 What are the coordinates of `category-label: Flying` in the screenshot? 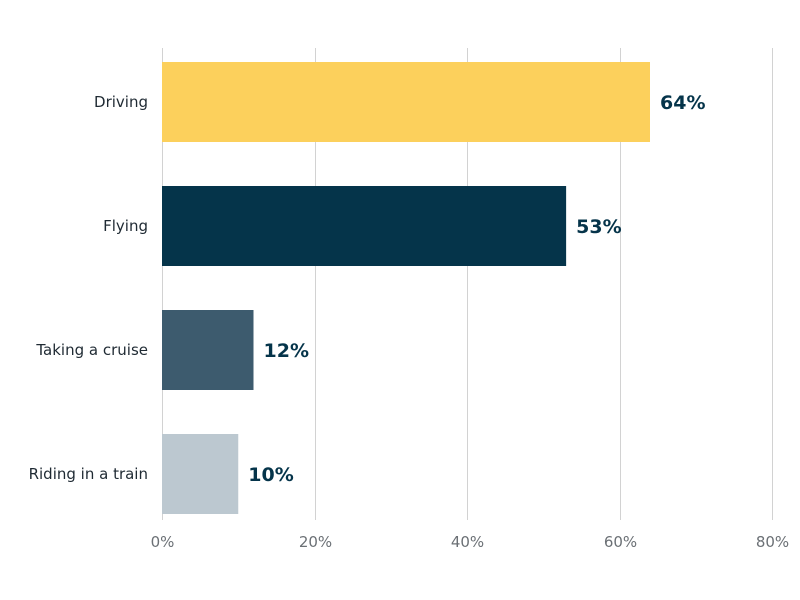 It's located at (125, 226).